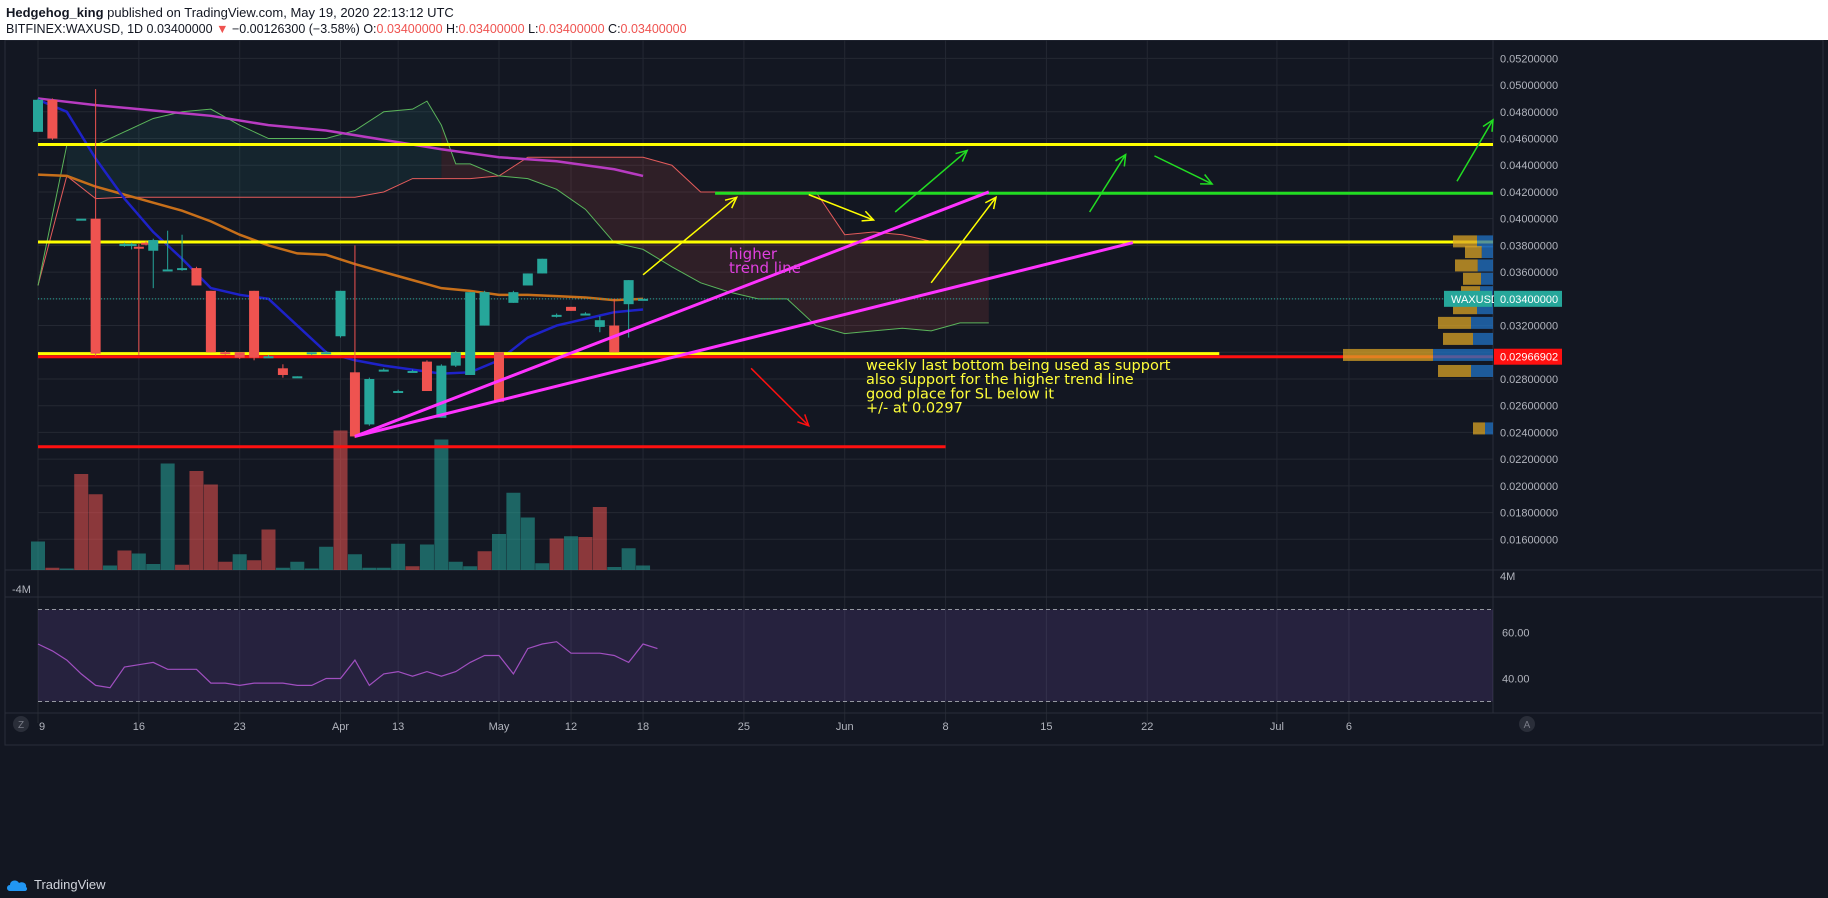  Describe the element at coordinates (1529, 246) in the screenshot. I see `price-tick-label: 0.03800000` at that location.